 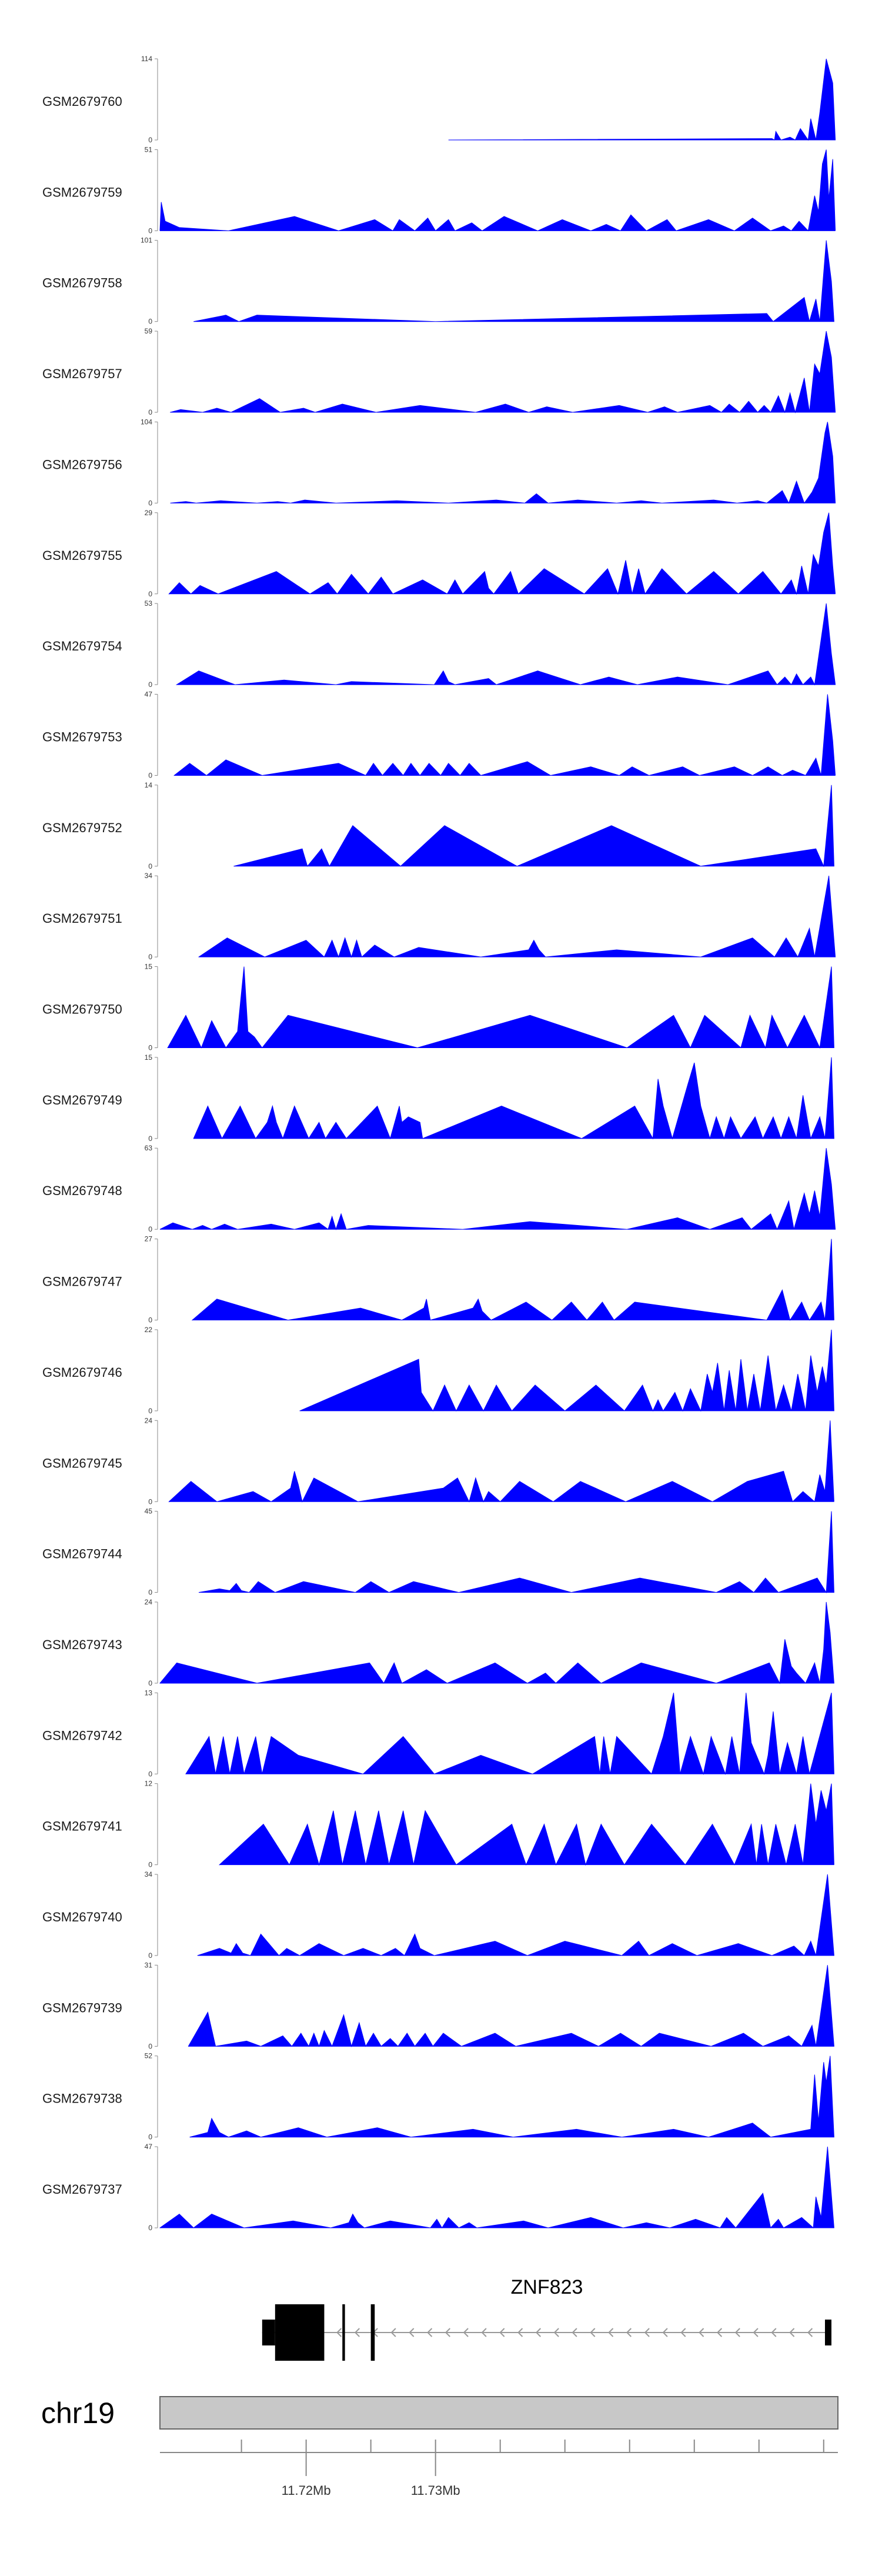 I want to click on sample-label: GSM2679737, so click(x=82, y=2189).